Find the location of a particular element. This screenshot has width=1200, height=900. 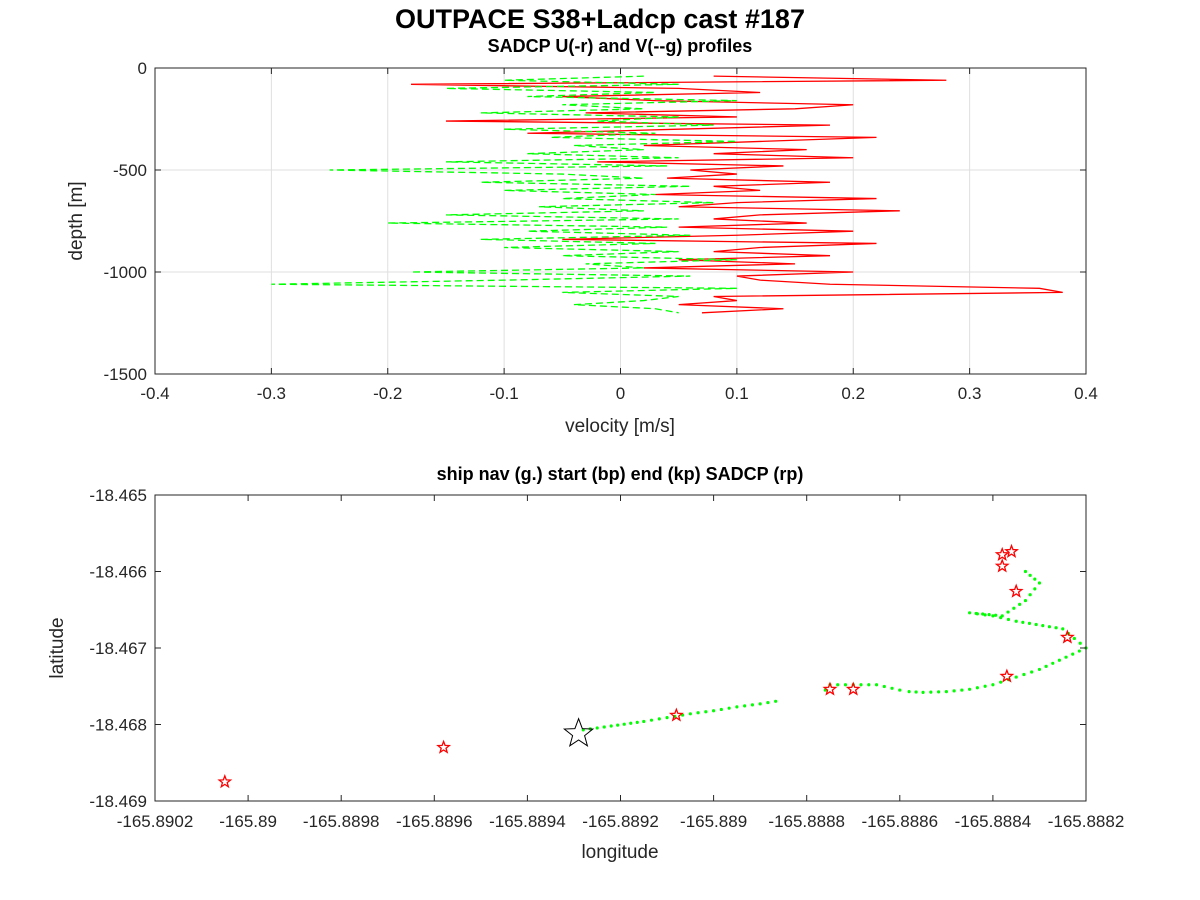

nav-y-tick-label: -18.469 is located at coordinates (118, 801).